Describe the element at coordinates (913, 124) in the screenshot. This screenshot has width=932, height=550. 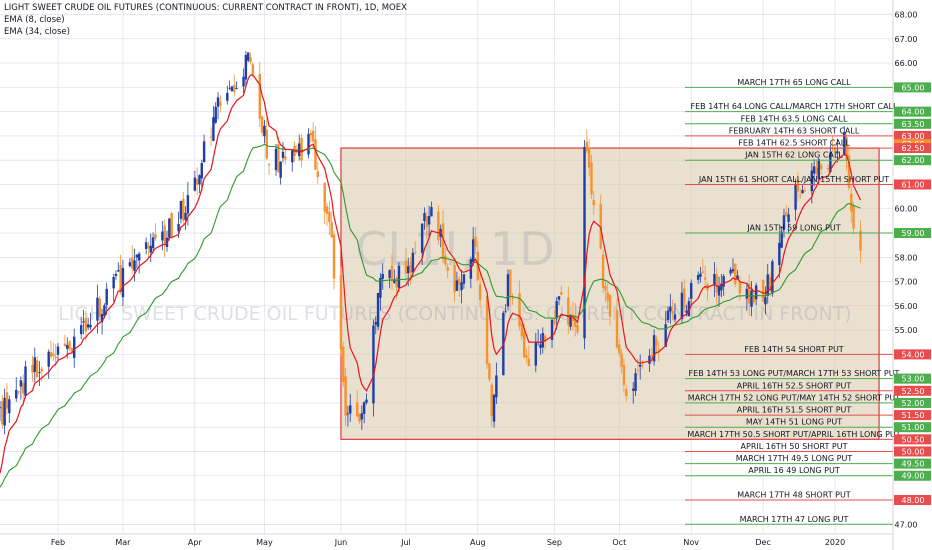
I see `price-badge-label: 63.50` at that location.